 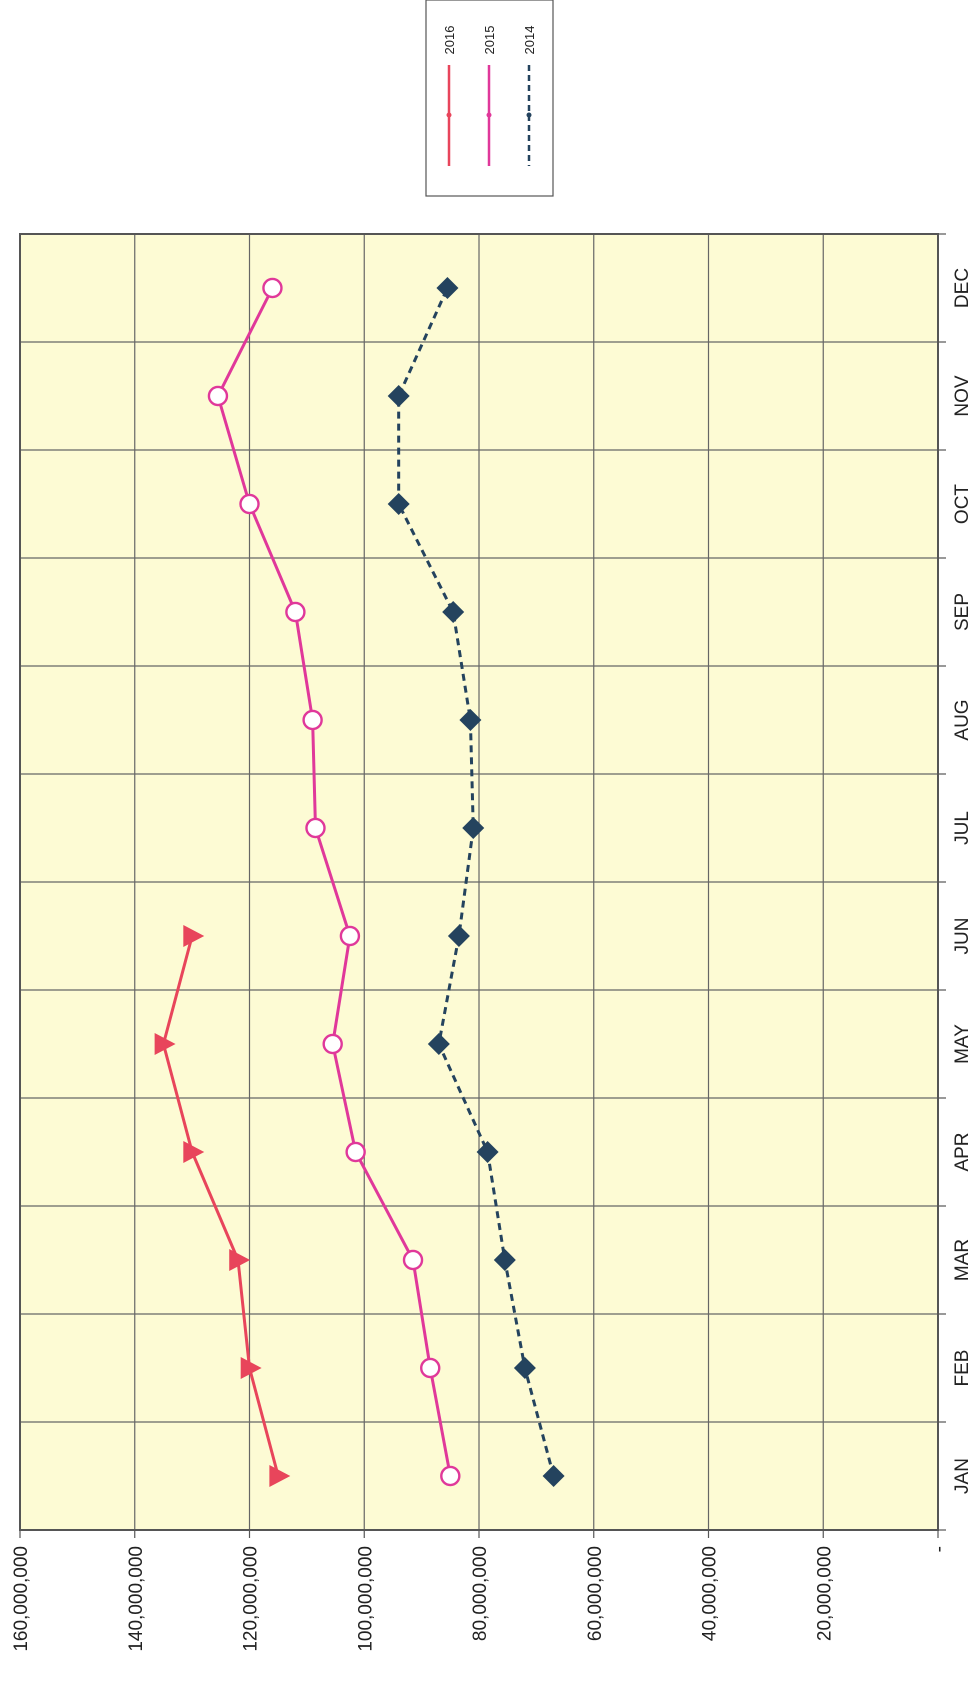 I want to click on series-line-2016, so click(x=220, y=1206).